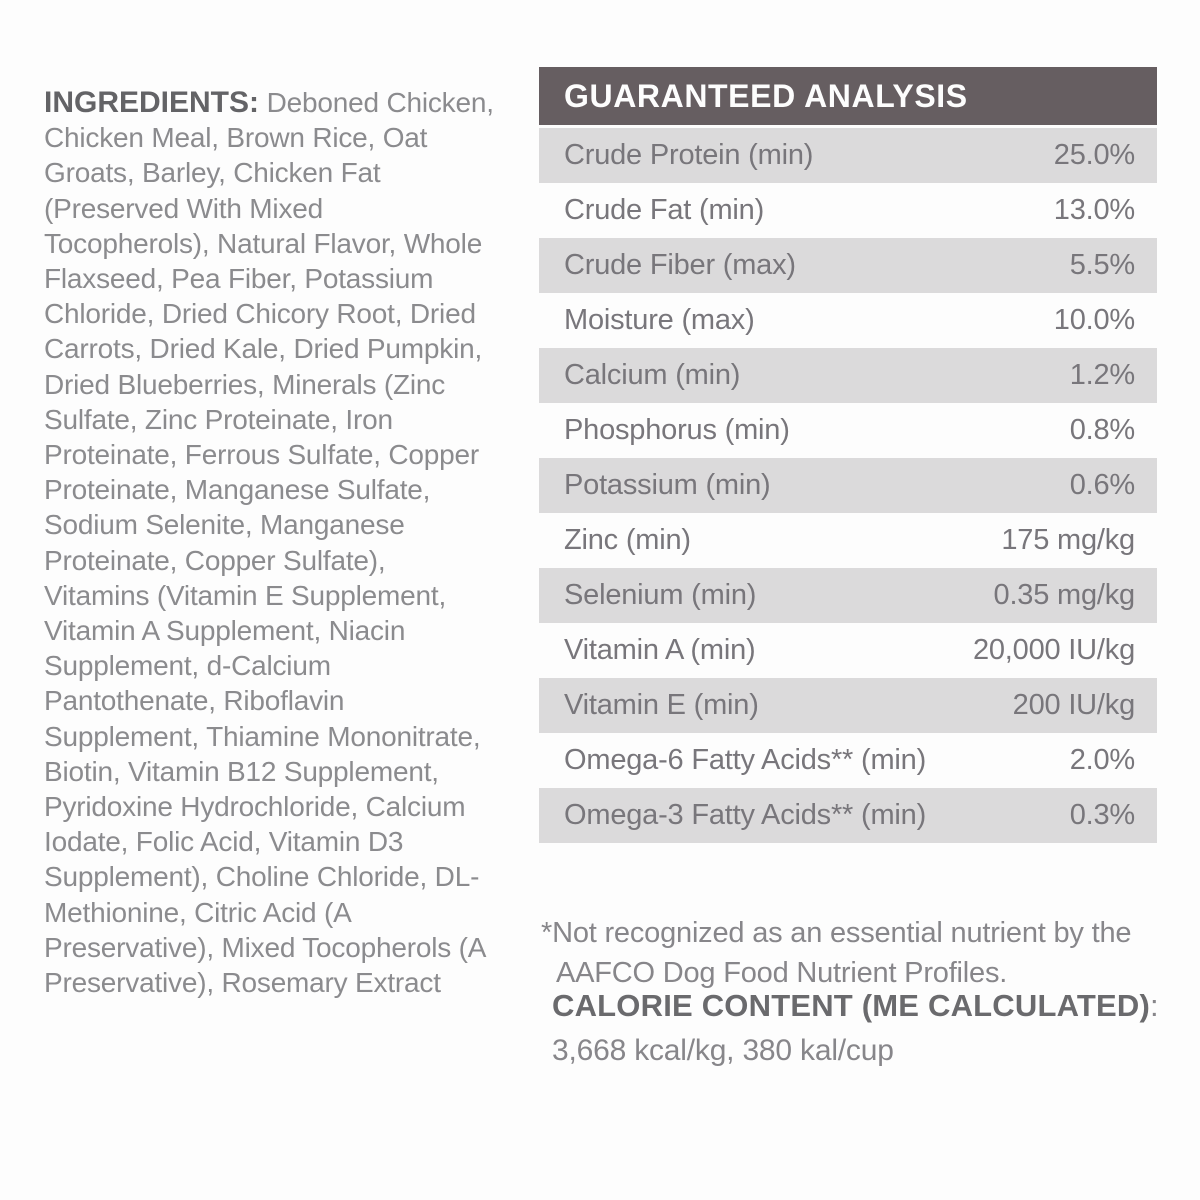  I want to click on row-label: Vitamin A (min), so click(660, 650).